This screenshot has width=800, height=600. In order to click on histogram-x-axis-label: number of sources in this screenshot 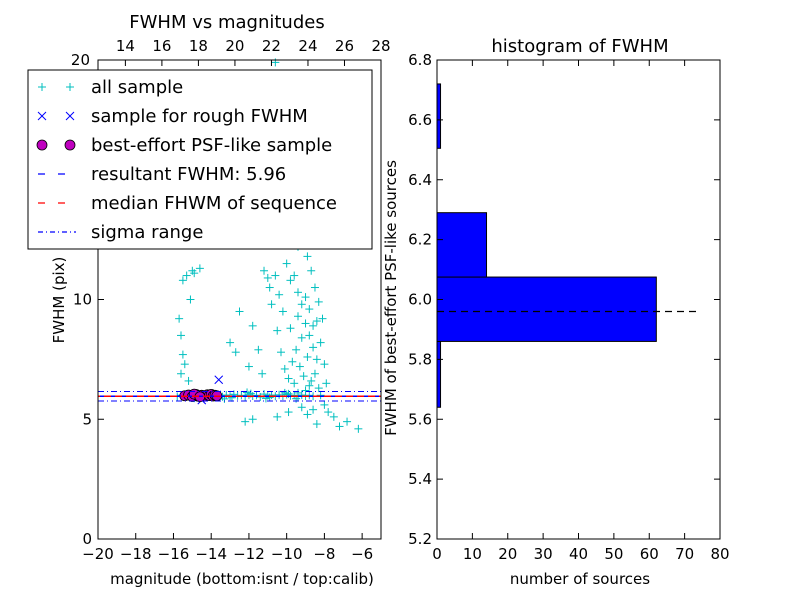, I will do `click(580, 579)`.